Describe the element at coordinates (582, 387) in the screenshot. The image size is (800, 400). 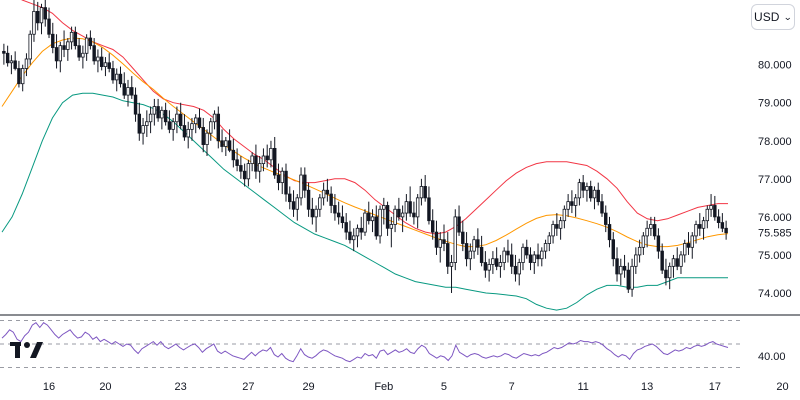
I see `time-tick-label: 11` at that location.